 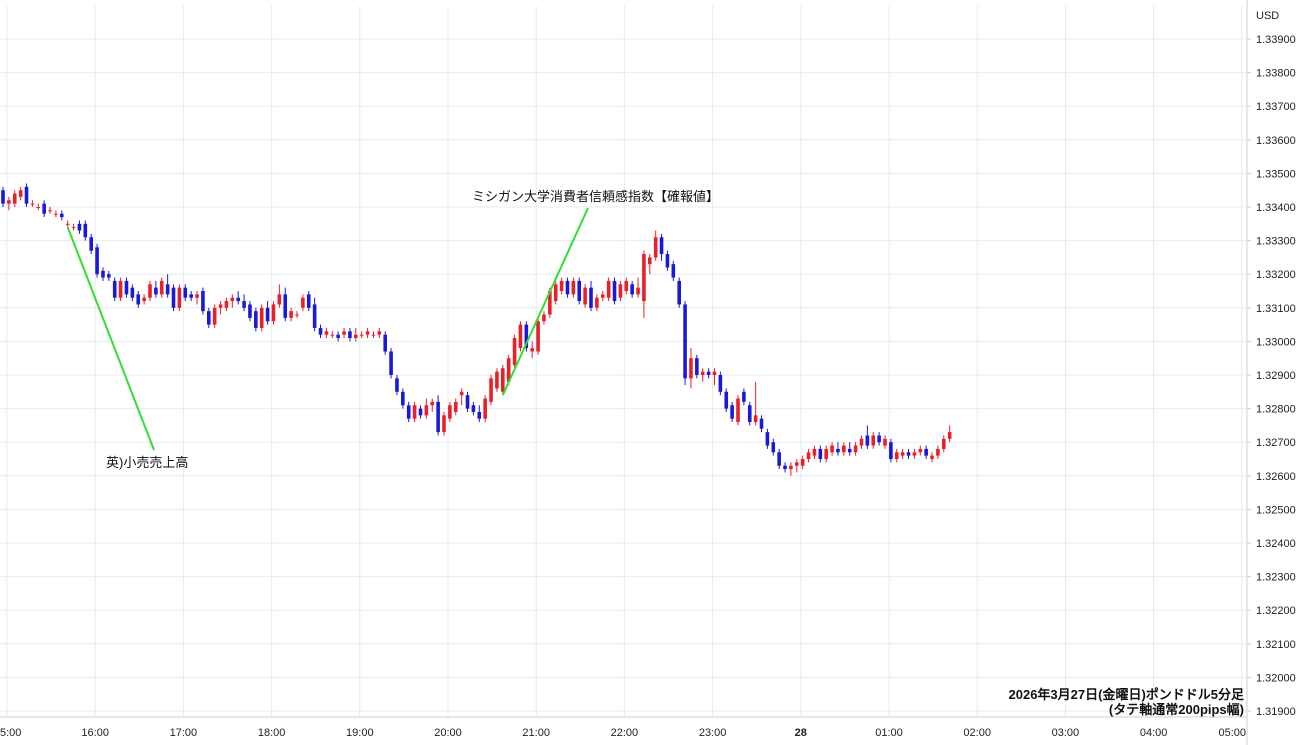 I want to click on price-tick-label: 1.32000, so click(x=1276, y=678).